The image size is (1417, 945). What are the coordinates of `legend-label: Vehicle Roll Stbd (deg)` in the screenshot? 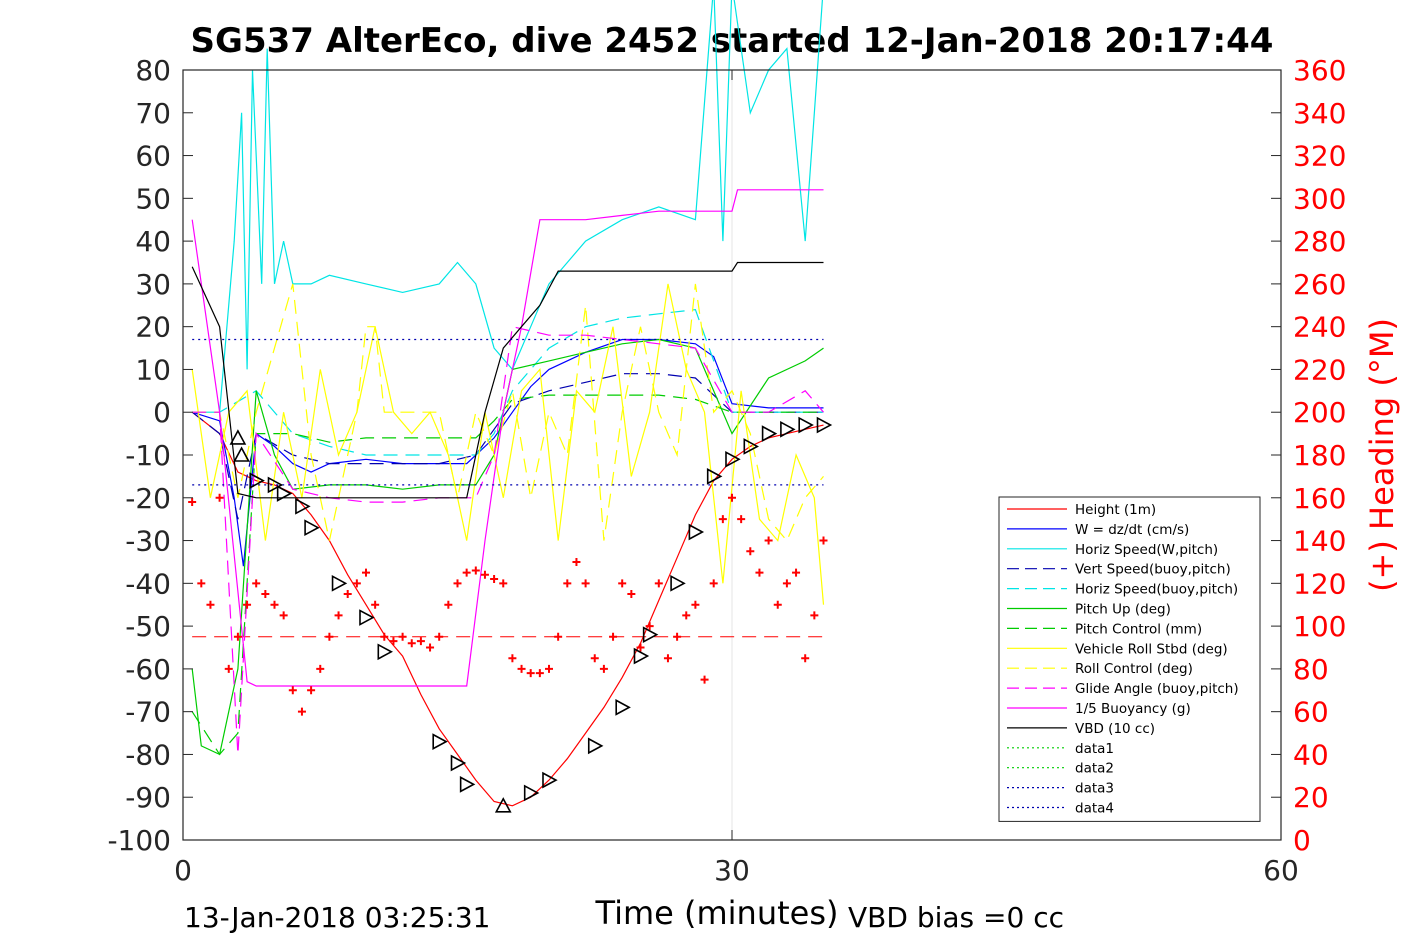 It's located at (1151, 649).